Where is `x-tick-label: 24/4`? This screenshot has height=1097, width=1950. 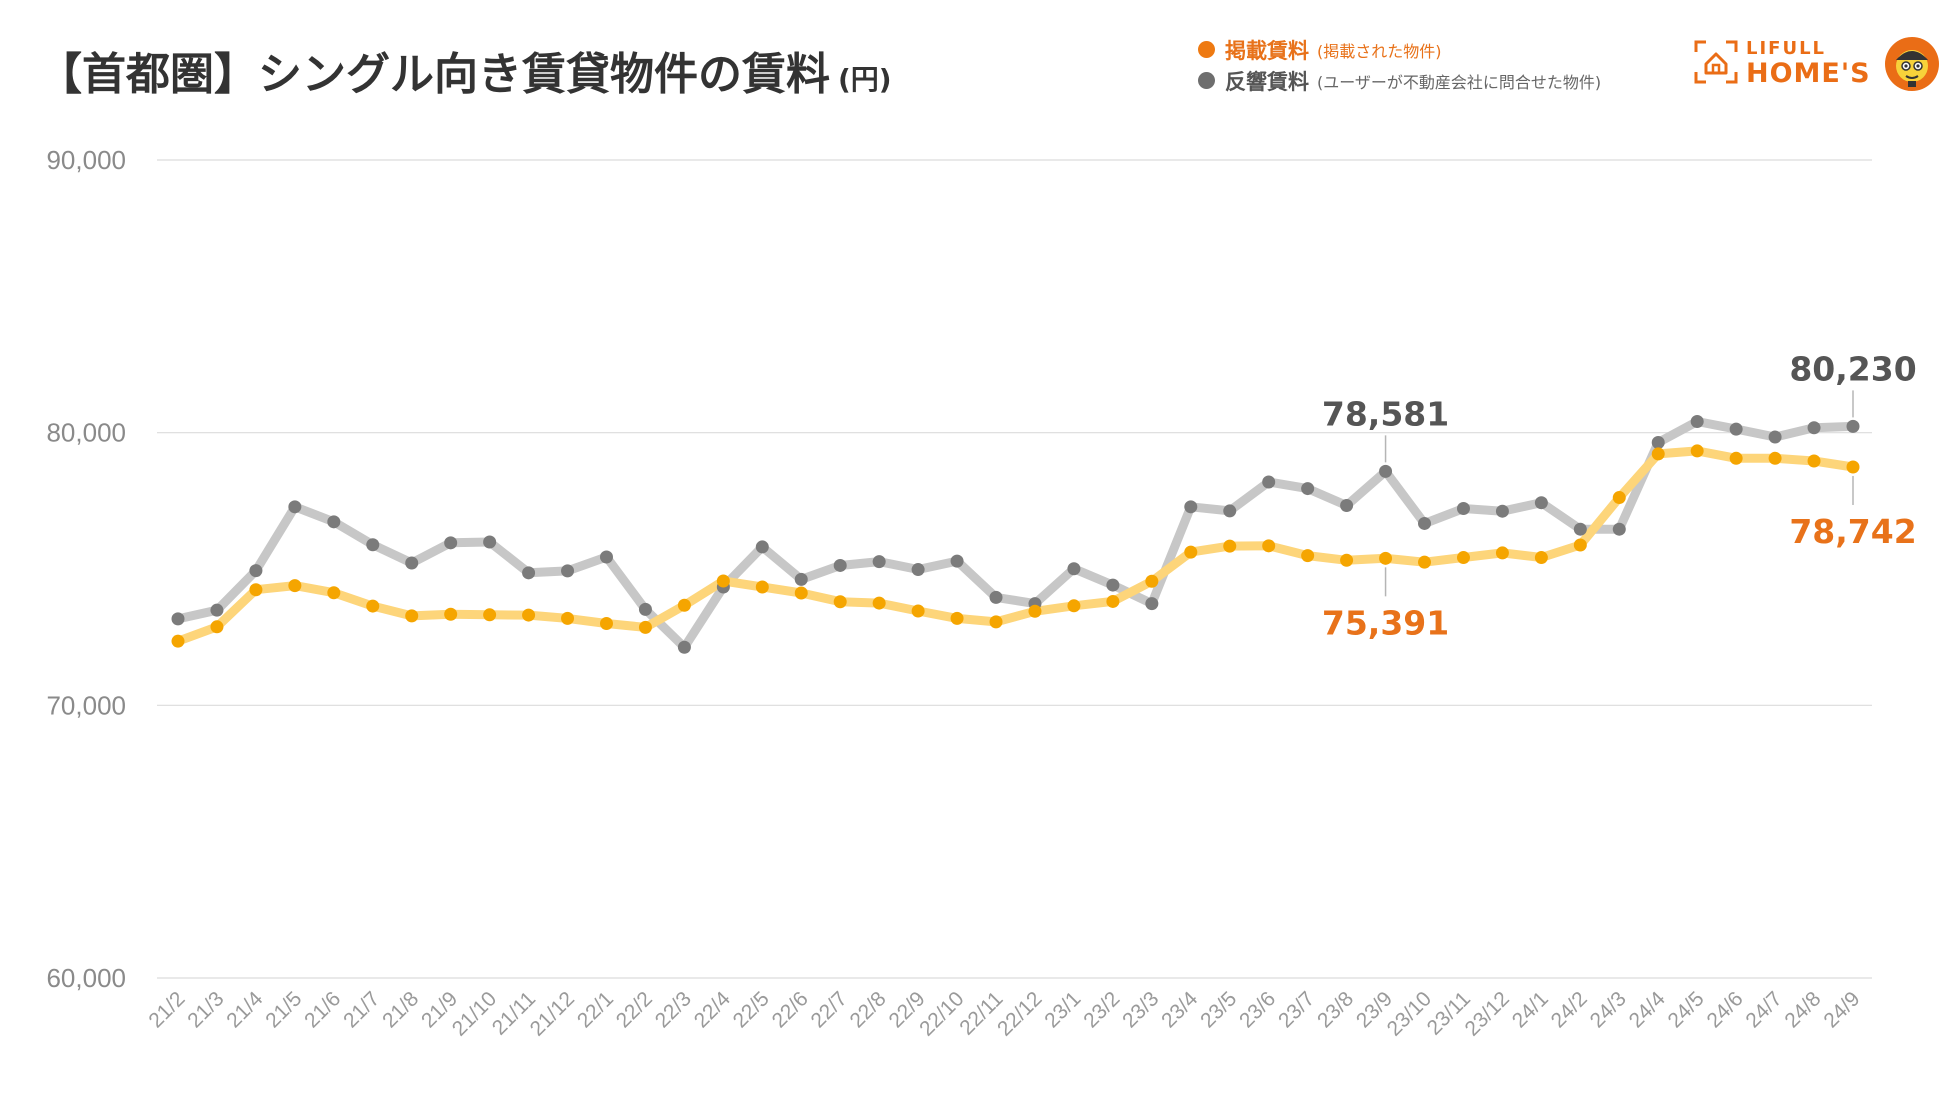 x-tick-label: 24/4 is located at coordinates (1647, 1009).